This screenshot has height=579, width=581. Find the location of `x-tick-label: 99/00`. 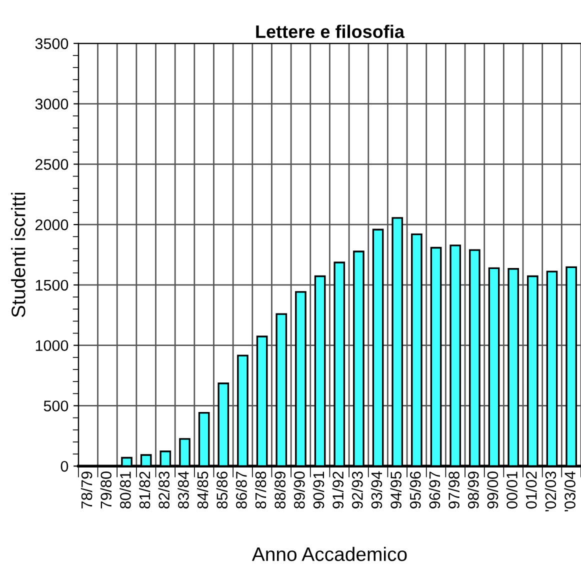

x-tick-label: 99/00 is located at coordinates (492, 490).